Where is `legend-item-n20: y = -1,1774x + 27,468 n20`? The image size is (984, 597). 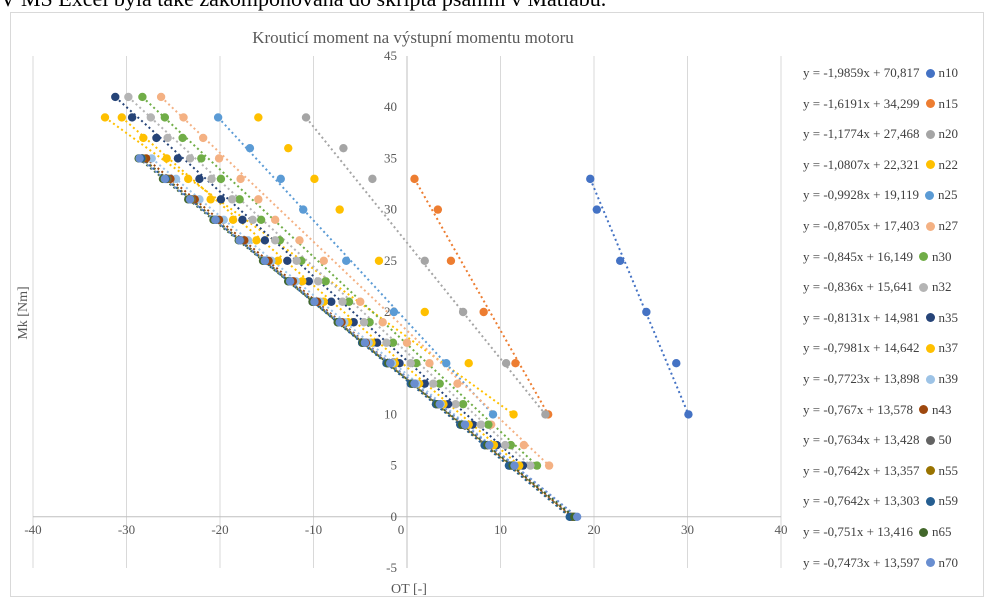 legend-item-n20: y = -1,1774x + 27,468 n20 is located at coordinates (880, 134).